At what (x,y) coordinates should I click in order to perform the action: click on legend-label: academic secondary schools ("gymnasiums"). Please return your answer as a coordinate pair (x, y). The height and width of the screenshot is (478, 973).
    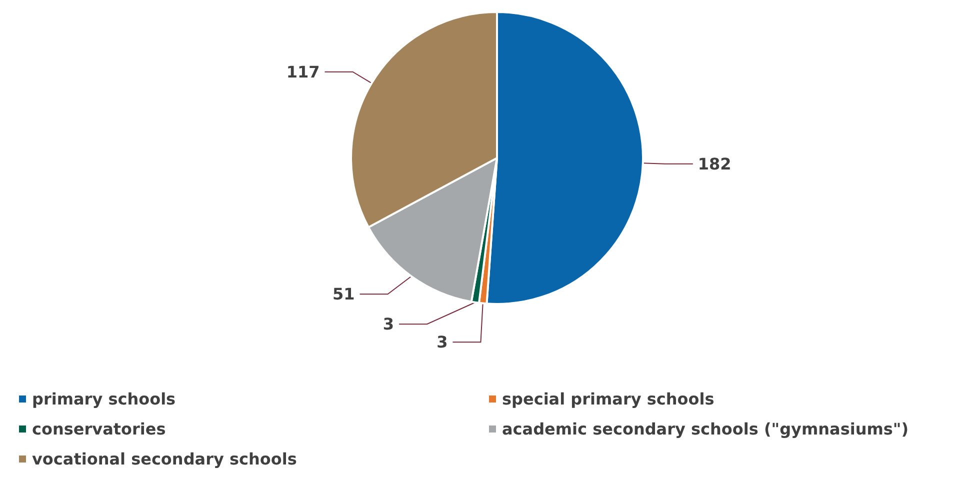
    Looking at the image, I should click on (705, 429).